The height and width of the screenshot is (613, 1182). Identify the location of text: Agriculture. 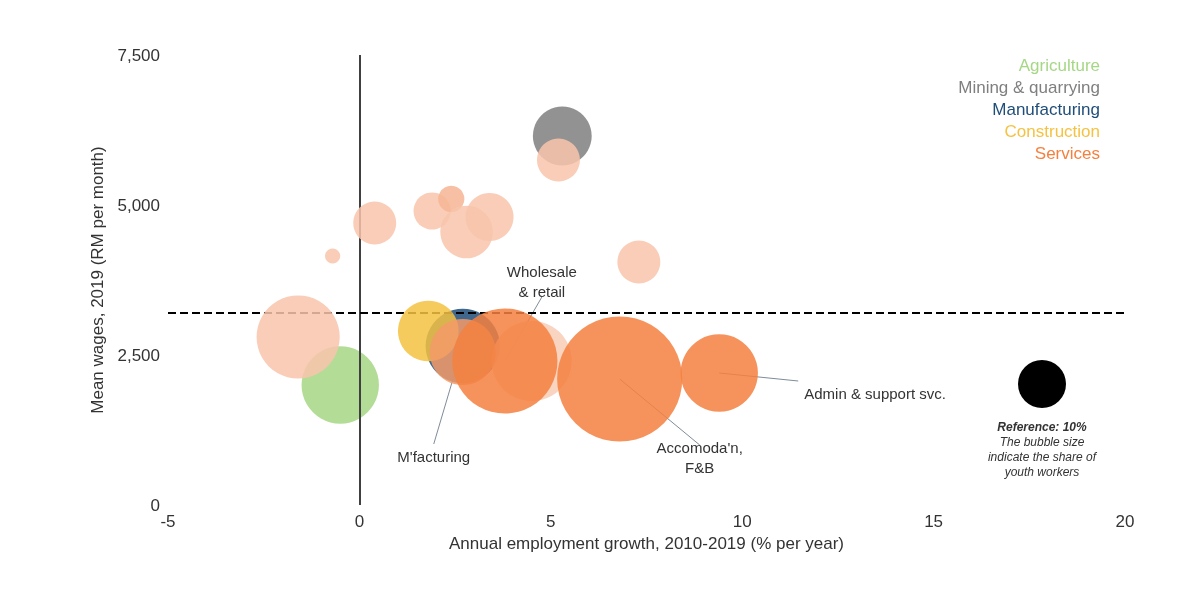
(1059, 65).